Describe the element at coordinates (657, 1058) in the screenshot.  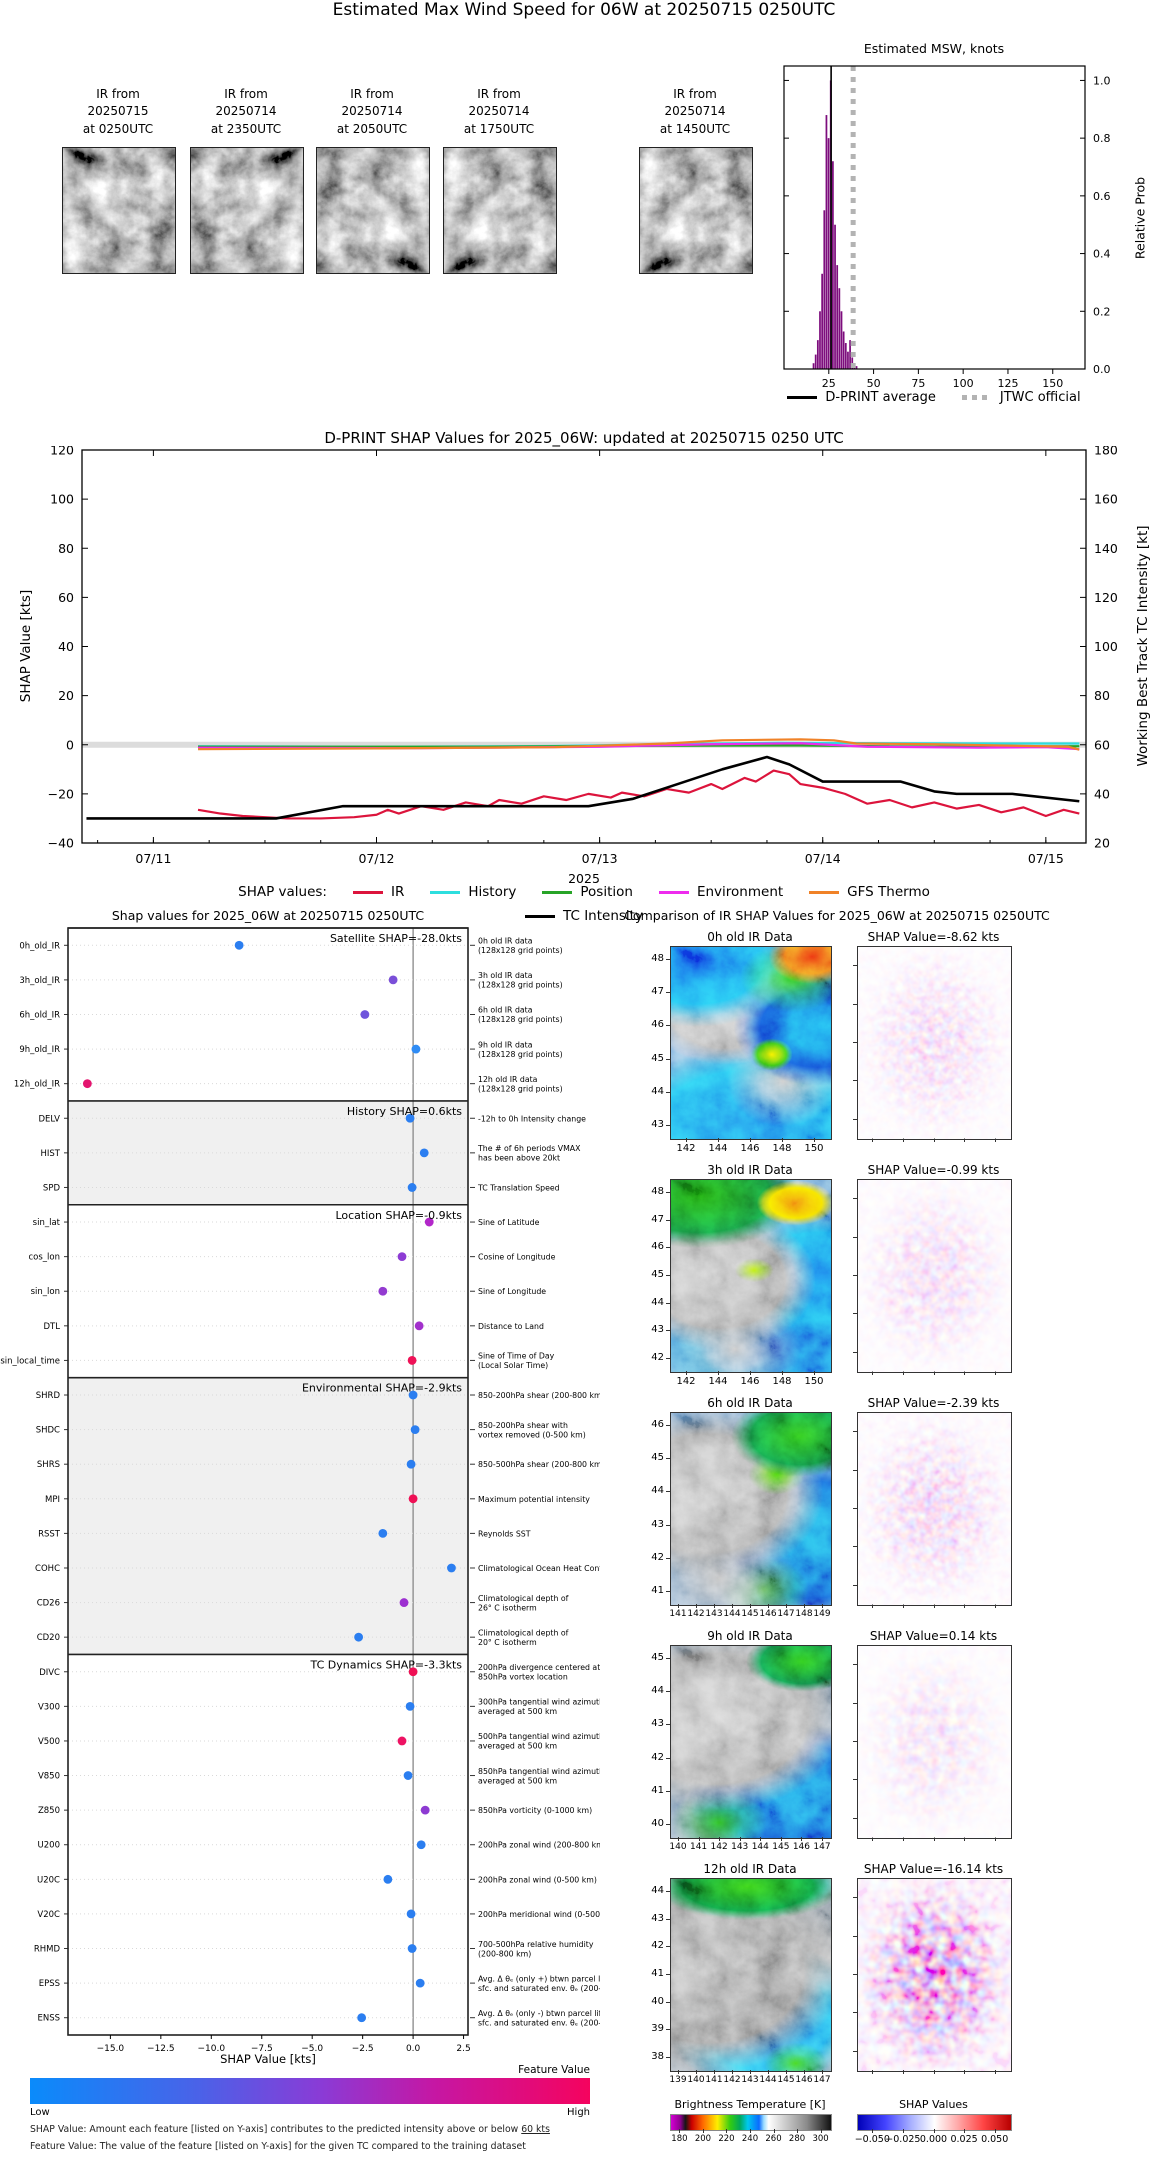
I see `lat-tick-label: 45` at that location.